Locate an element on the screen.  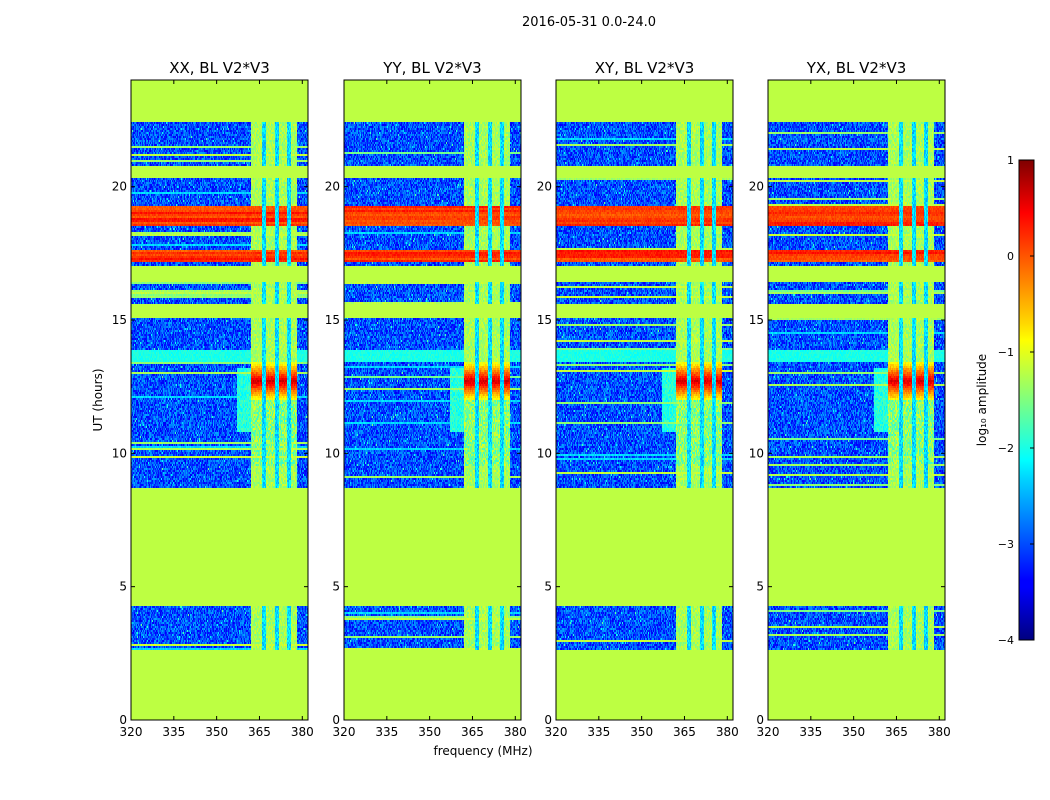
colorbar-label: log₁₀ amplitude is located at coordinates (982, 400).